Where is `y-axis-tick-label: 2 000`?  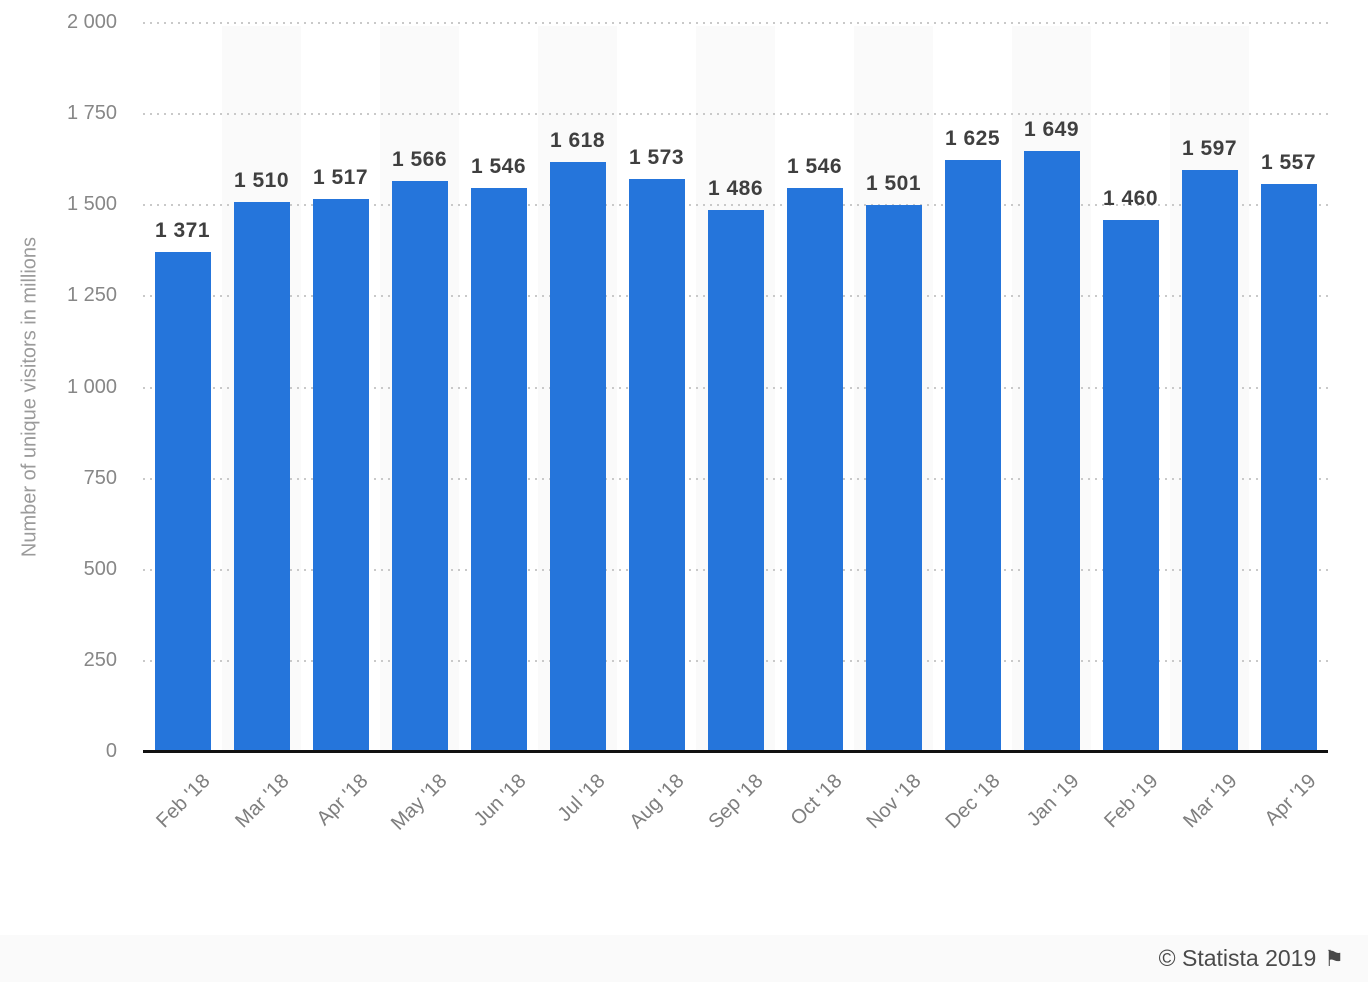
y-axis-tick-label: 2 000 is located at coordinates (91, 22).